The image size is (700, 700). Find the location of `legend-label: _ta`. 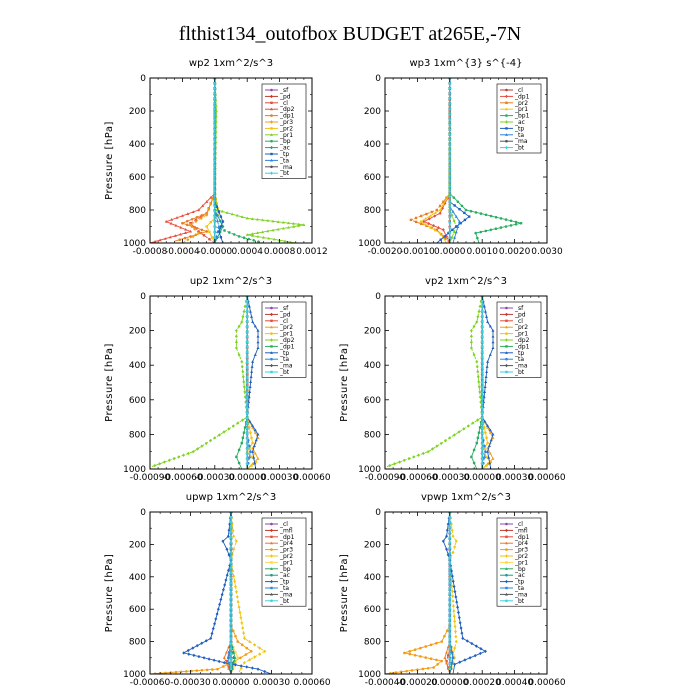

legend-label: _ta is located at coordinates (519, 359).